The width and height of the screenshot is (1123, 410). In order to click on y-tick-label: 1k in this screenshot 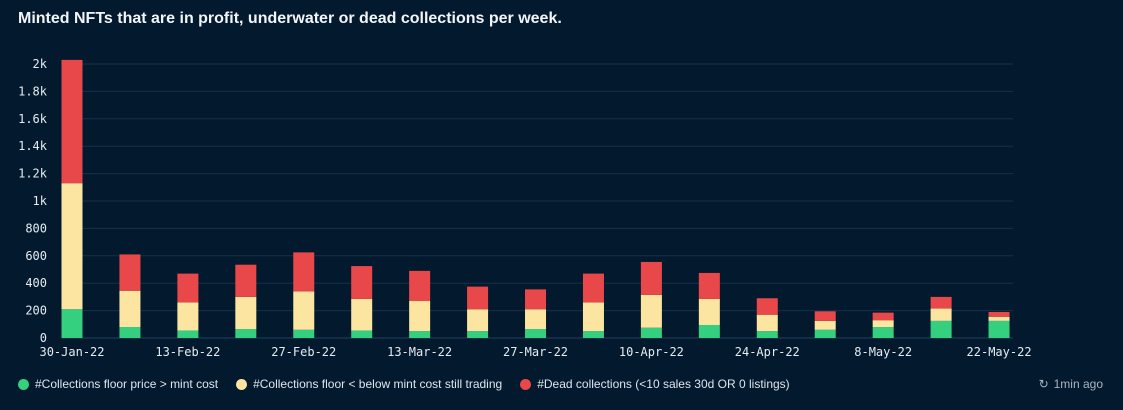, I will do `click(40, 201)`.